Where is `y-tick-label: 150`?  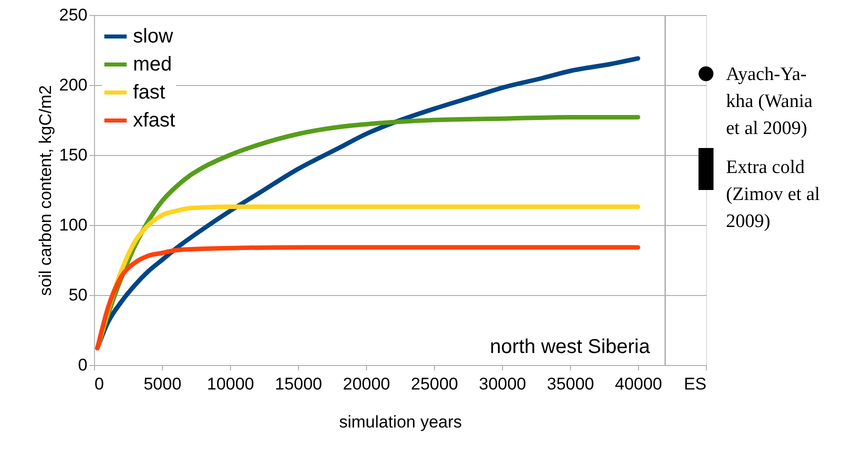 y-tick-label: 150 is located at coordinates (73, 155).